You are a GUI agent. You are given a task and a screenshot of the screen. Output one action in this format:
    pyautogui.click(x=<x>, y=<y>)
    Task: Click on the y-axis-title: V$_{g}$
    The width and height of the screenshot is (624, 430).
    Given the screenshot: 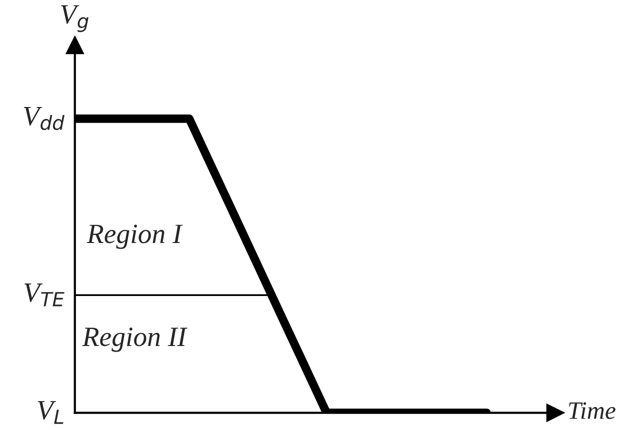 What is the action you would take?
    pyautogui.click(x=74, y=18)
    